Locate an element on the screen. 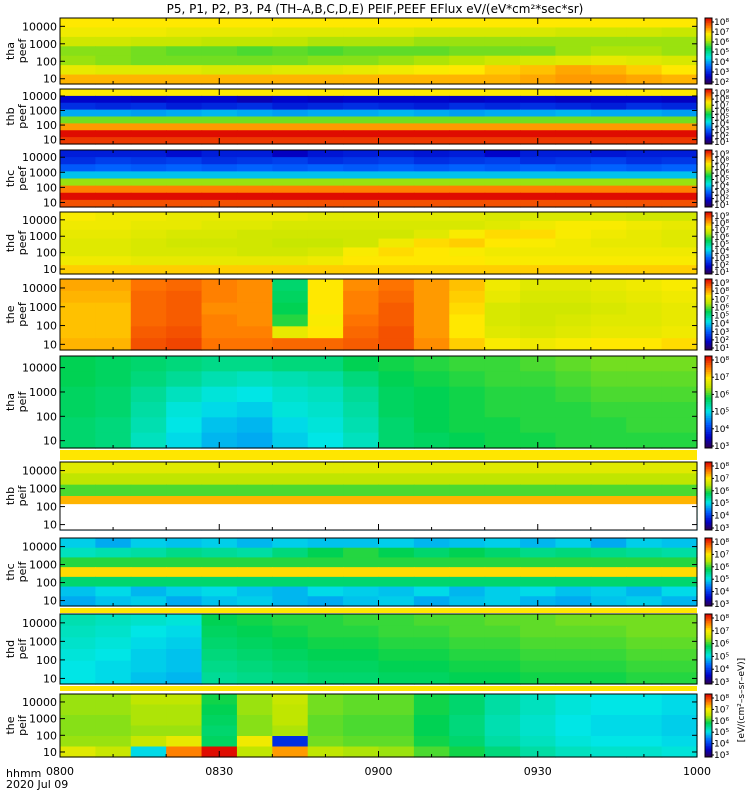 This screenshot has width=750, height=800. colorbar-tick-label: 10⁵ is located at coordinates (721, 53).